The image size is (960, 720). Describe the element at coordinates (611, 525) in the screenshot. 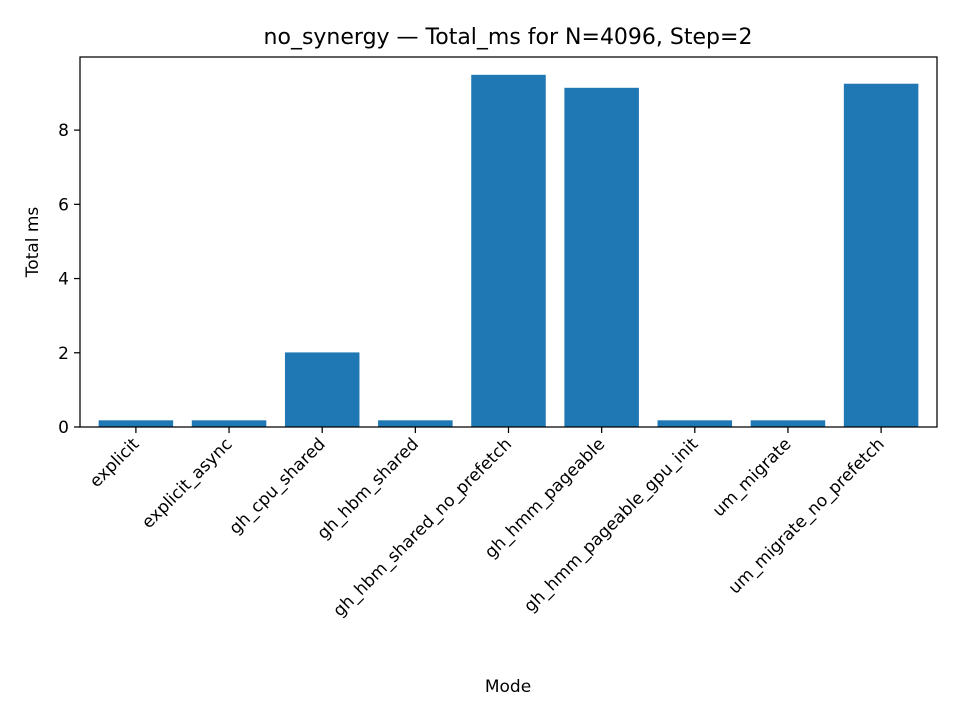

I see `x-tick-label: gh_hmm_pageable_gpu_init` at that location.